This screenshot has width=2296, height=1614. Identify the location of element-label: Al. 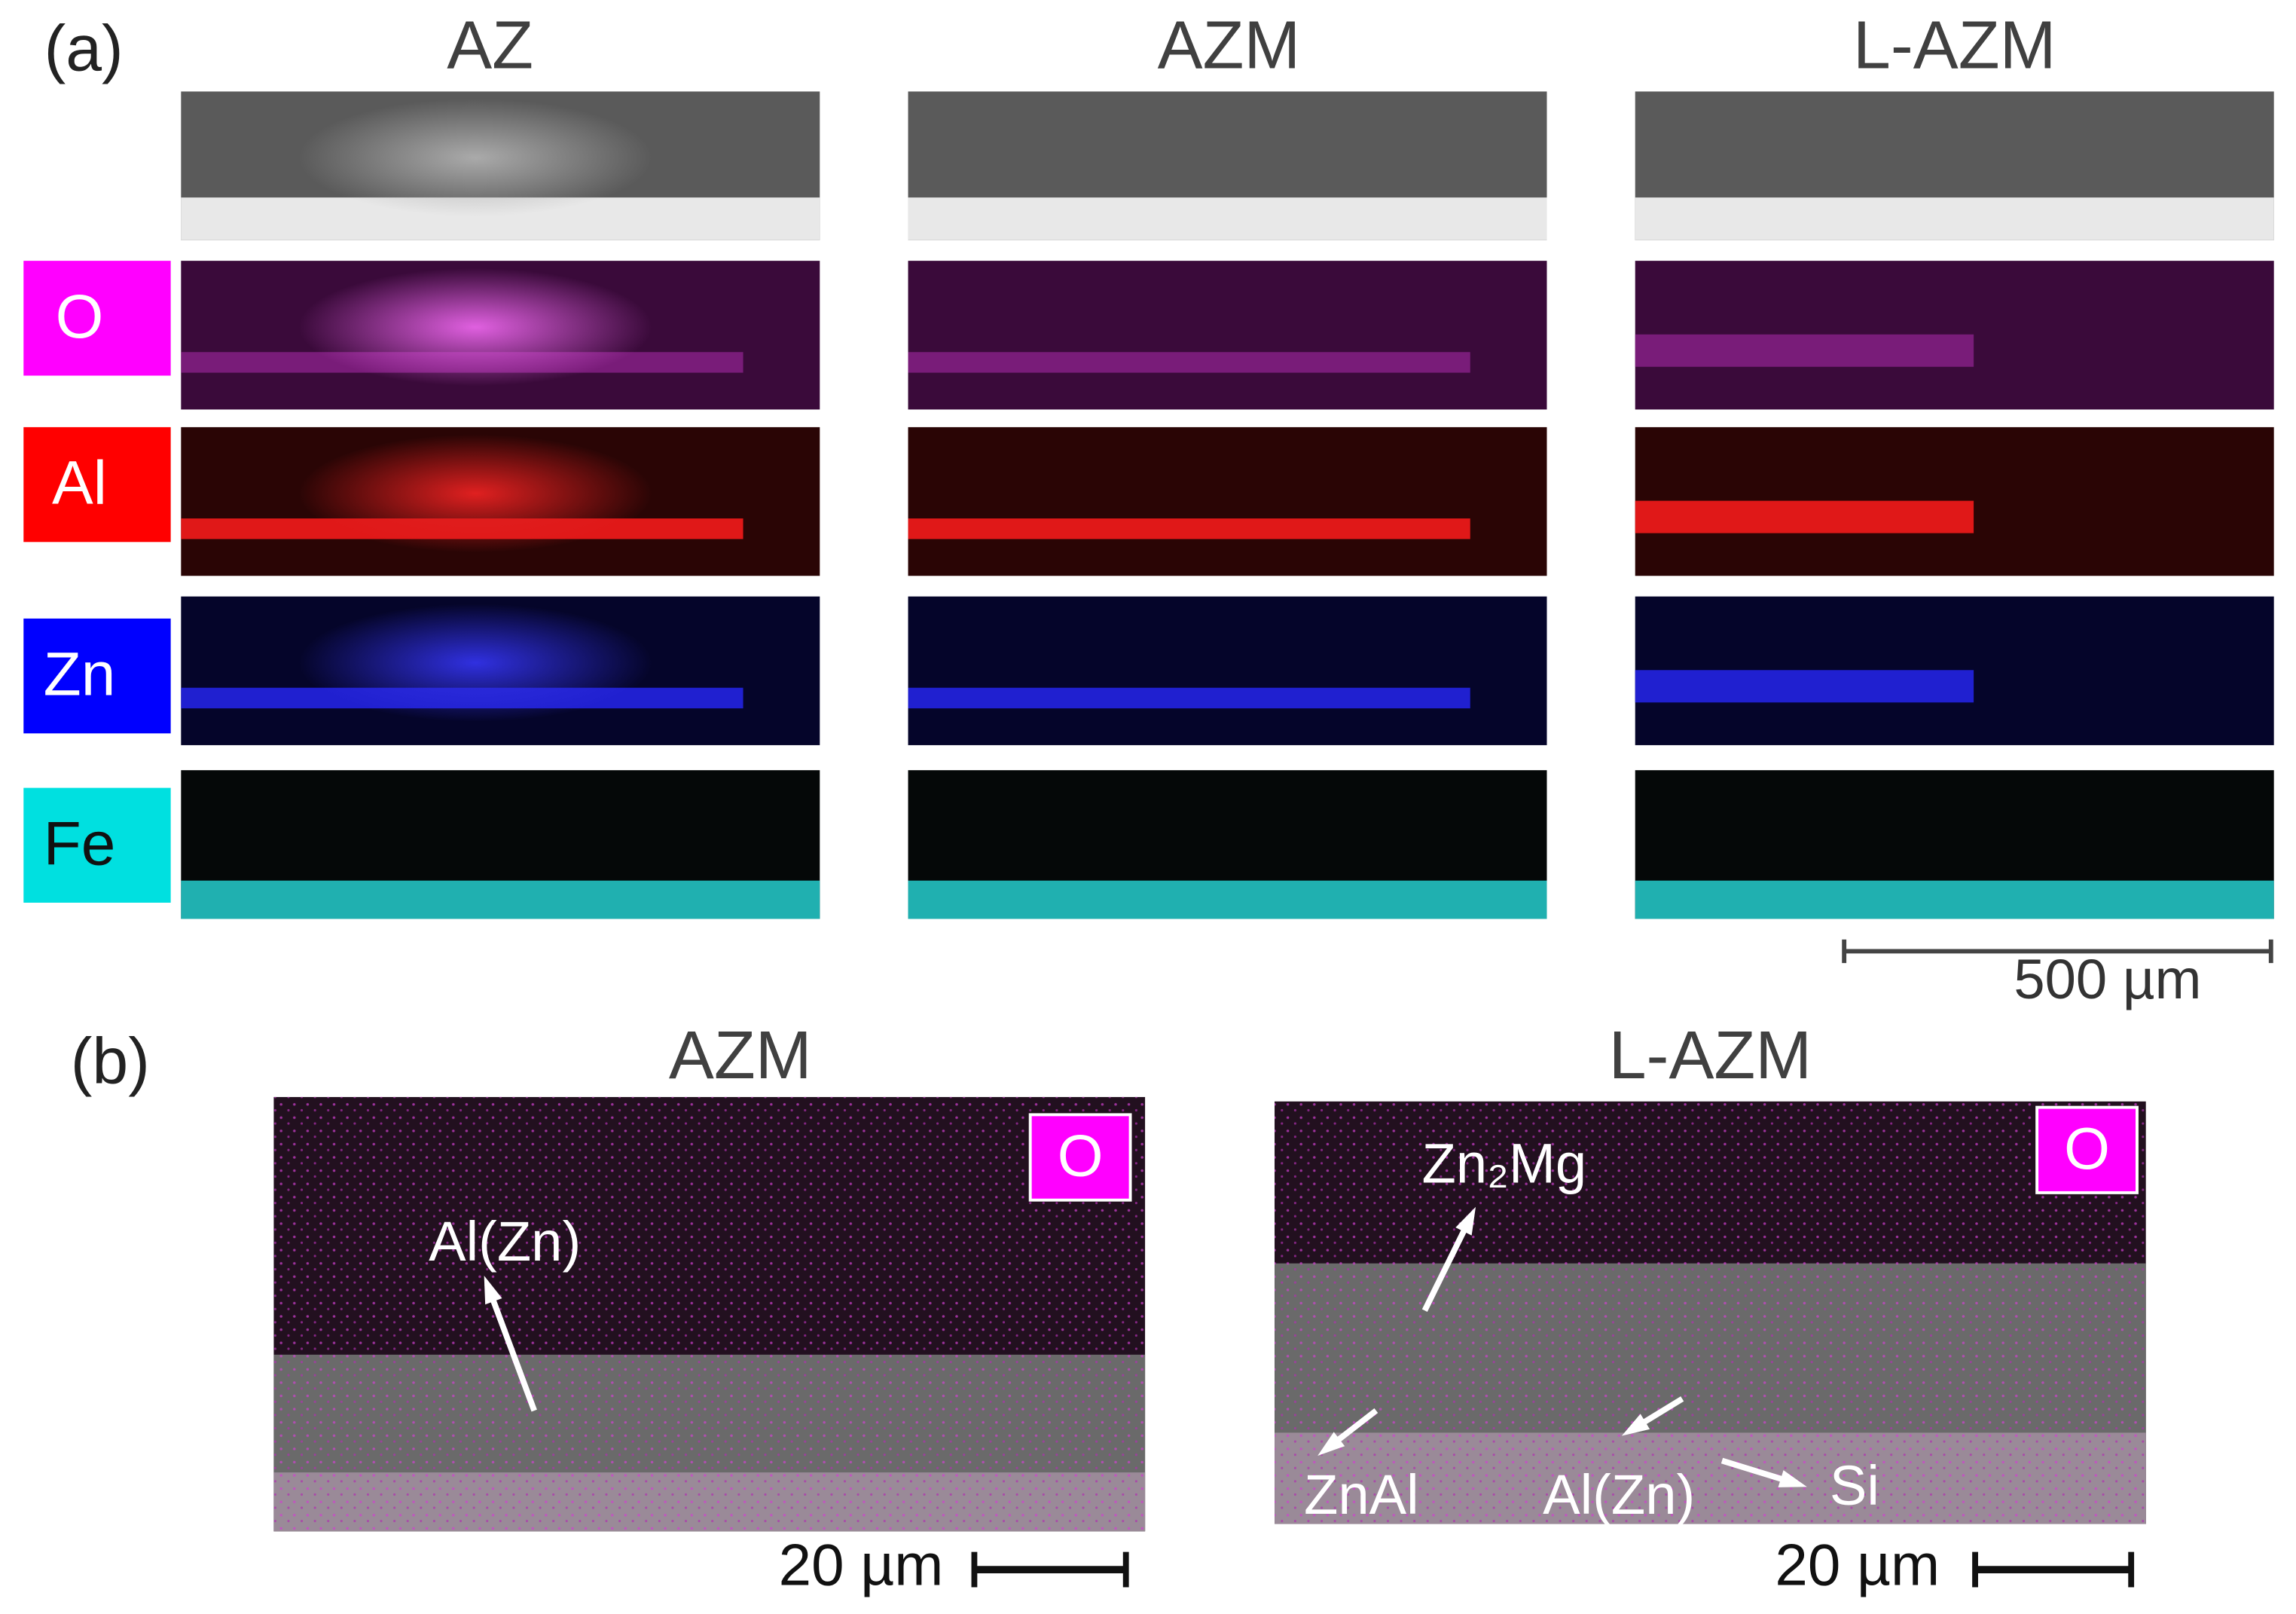
(79, 483).